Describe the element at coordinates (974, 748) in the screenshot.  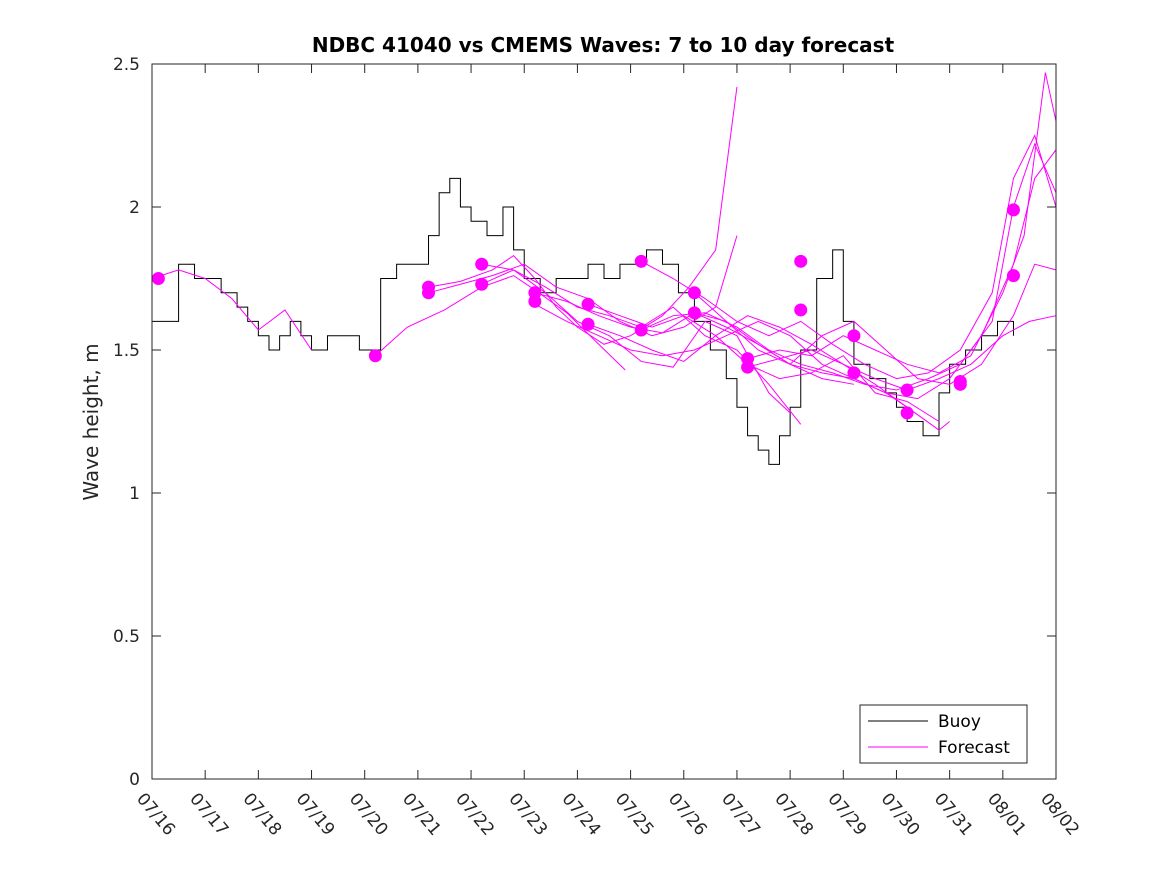
I see `legend-label-forecast: Forecast` at that location.